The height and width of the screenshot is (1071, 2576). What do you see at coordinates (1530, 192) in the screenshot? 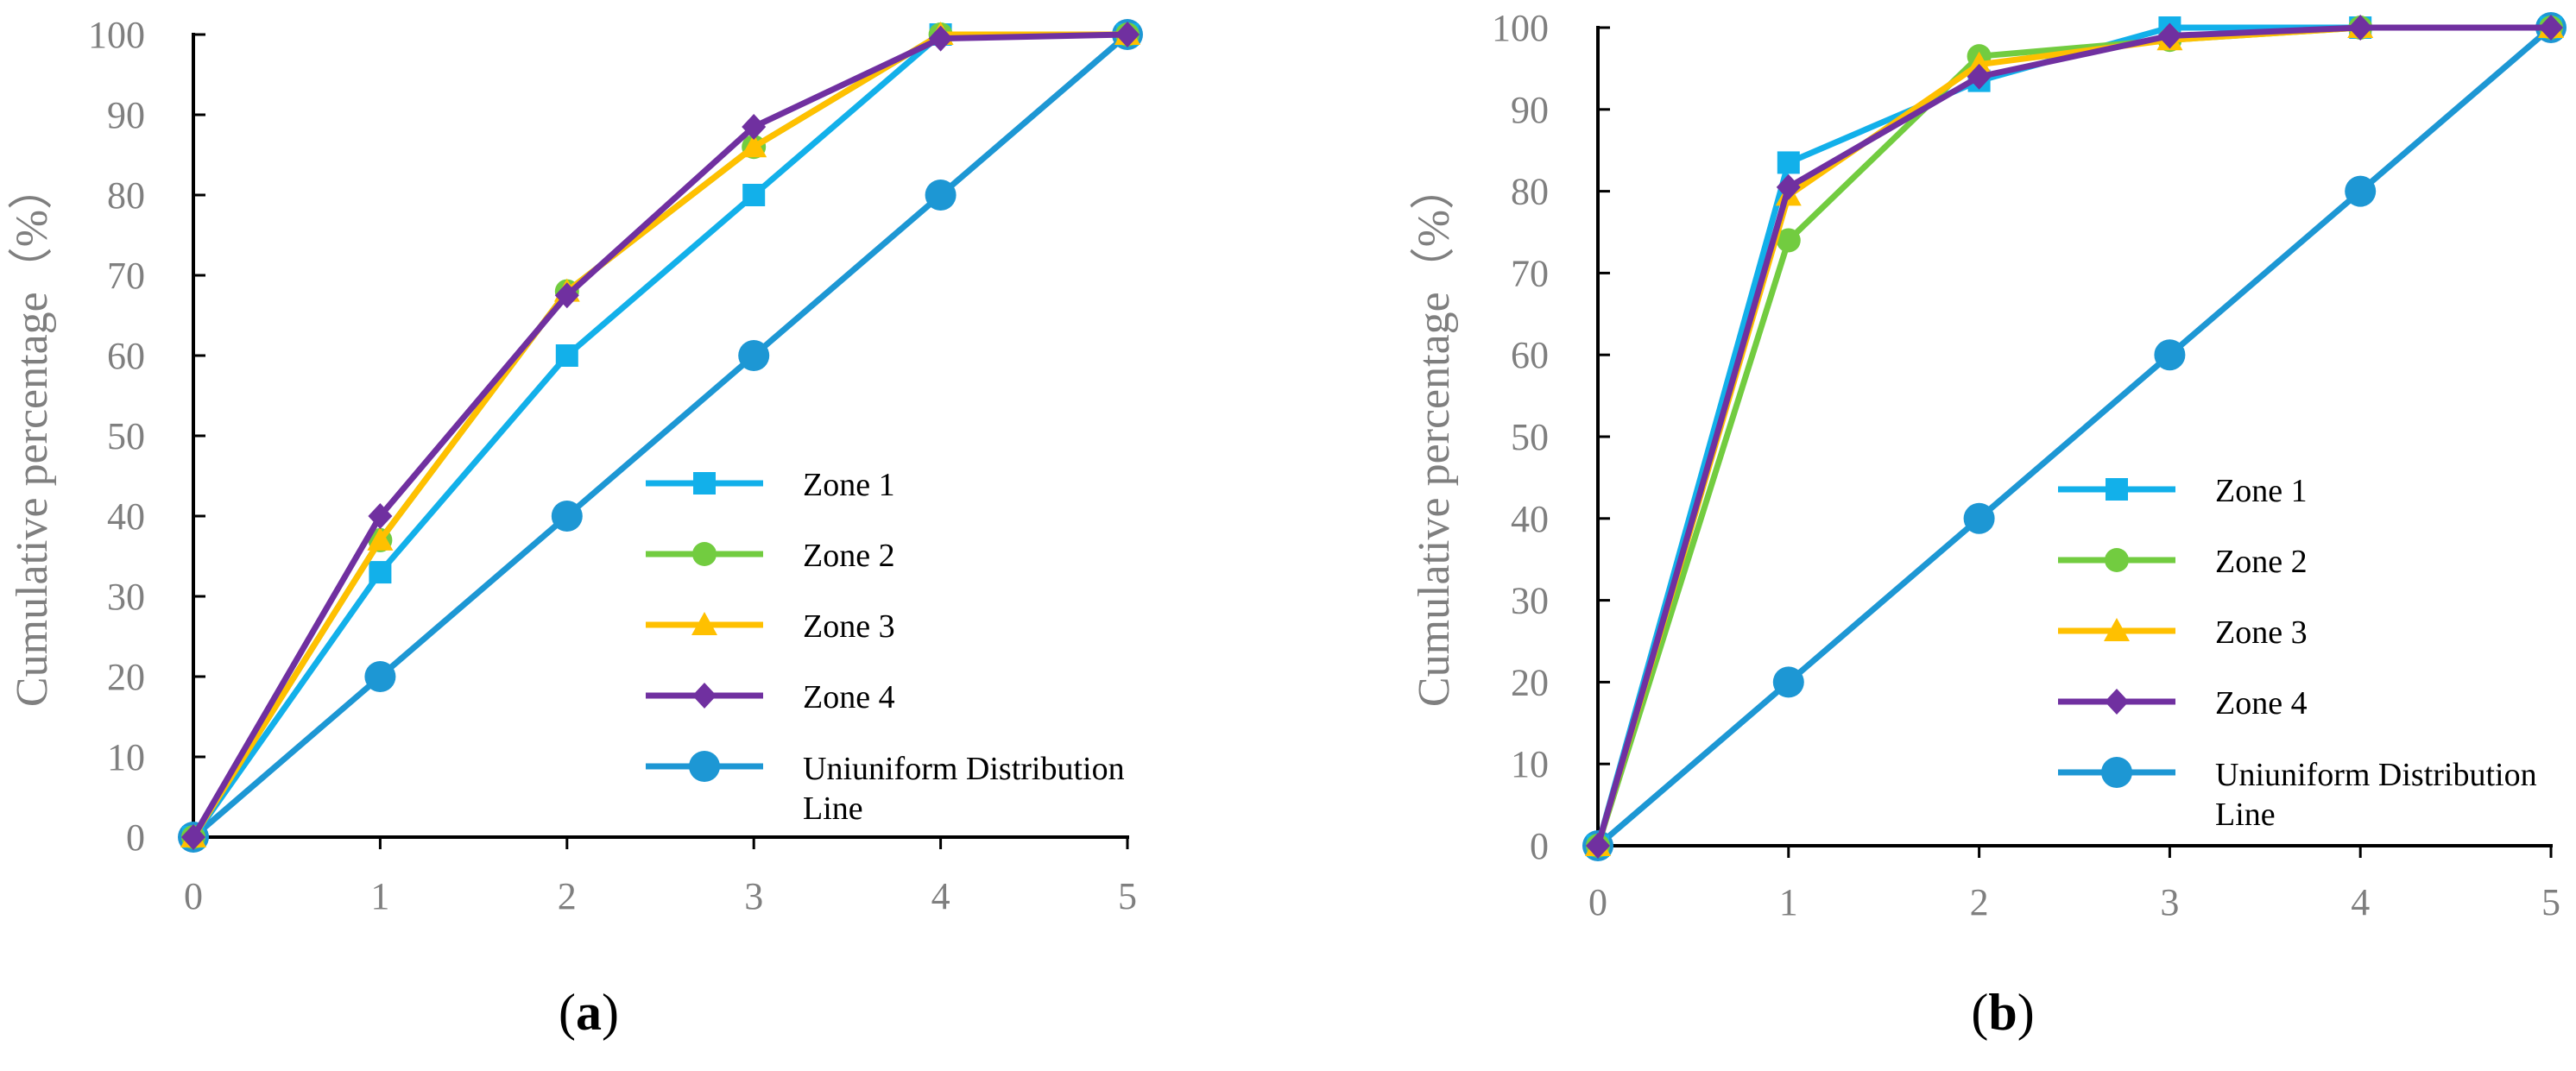
I see `y-tick-label: 80` at bounding box center [1530, 192].